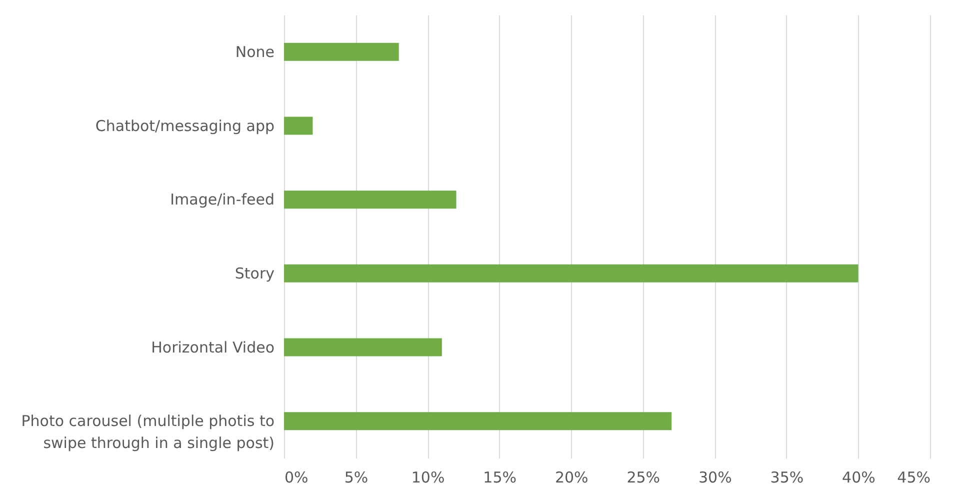 Image resolution: width=955 pixels, height=495 pixels. Describe the element at coordinates (428, 477) in the screenshot. I see `x-tick-label: 10%` at that location.